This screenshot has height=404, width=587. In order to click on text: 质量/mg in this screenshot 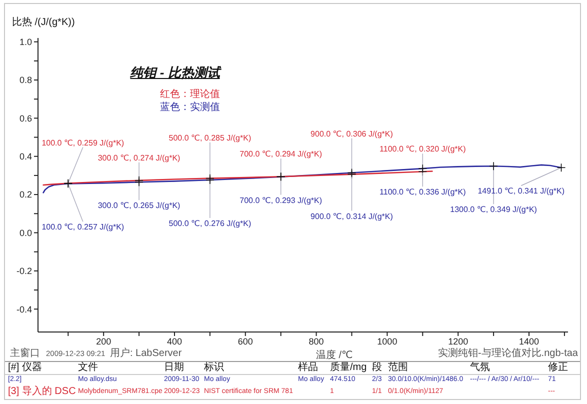, I will do `click(348, 367)`.